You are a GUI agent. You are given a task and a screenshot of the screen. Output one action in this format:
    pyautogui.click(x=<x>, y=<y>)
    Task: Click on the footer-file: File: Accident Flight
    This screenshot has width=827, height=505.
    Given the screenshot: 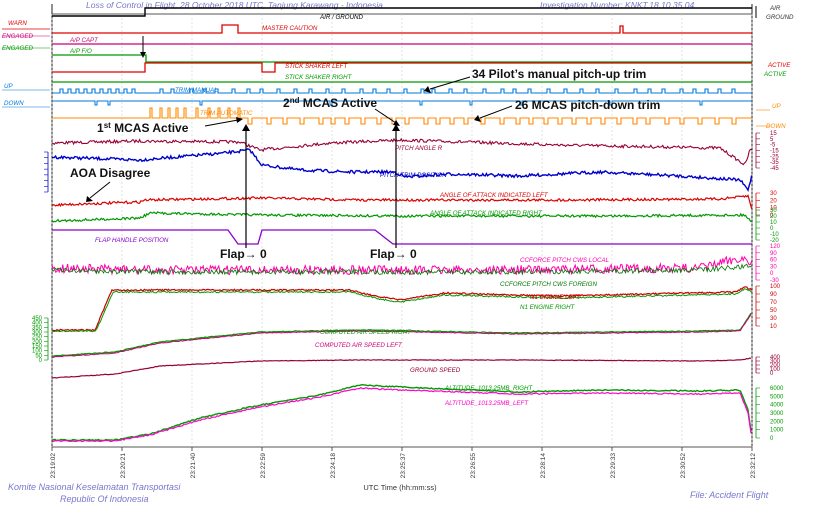 What is the action you would take?
    pyautogui.click(x=729, y=495)
    